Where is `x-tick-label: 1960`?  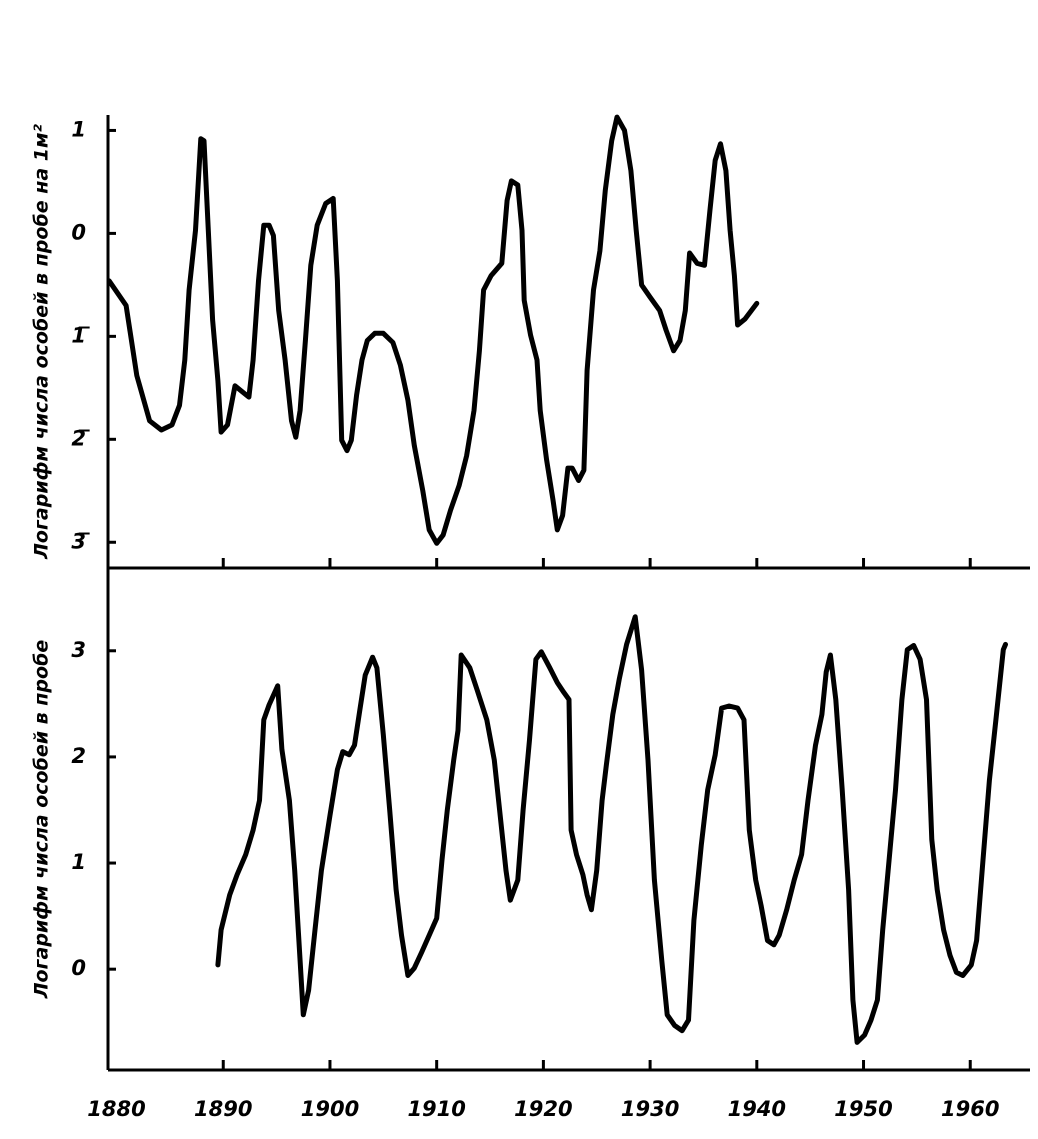
x-tick-label: 1960 is located at coordinates (970, 1109).